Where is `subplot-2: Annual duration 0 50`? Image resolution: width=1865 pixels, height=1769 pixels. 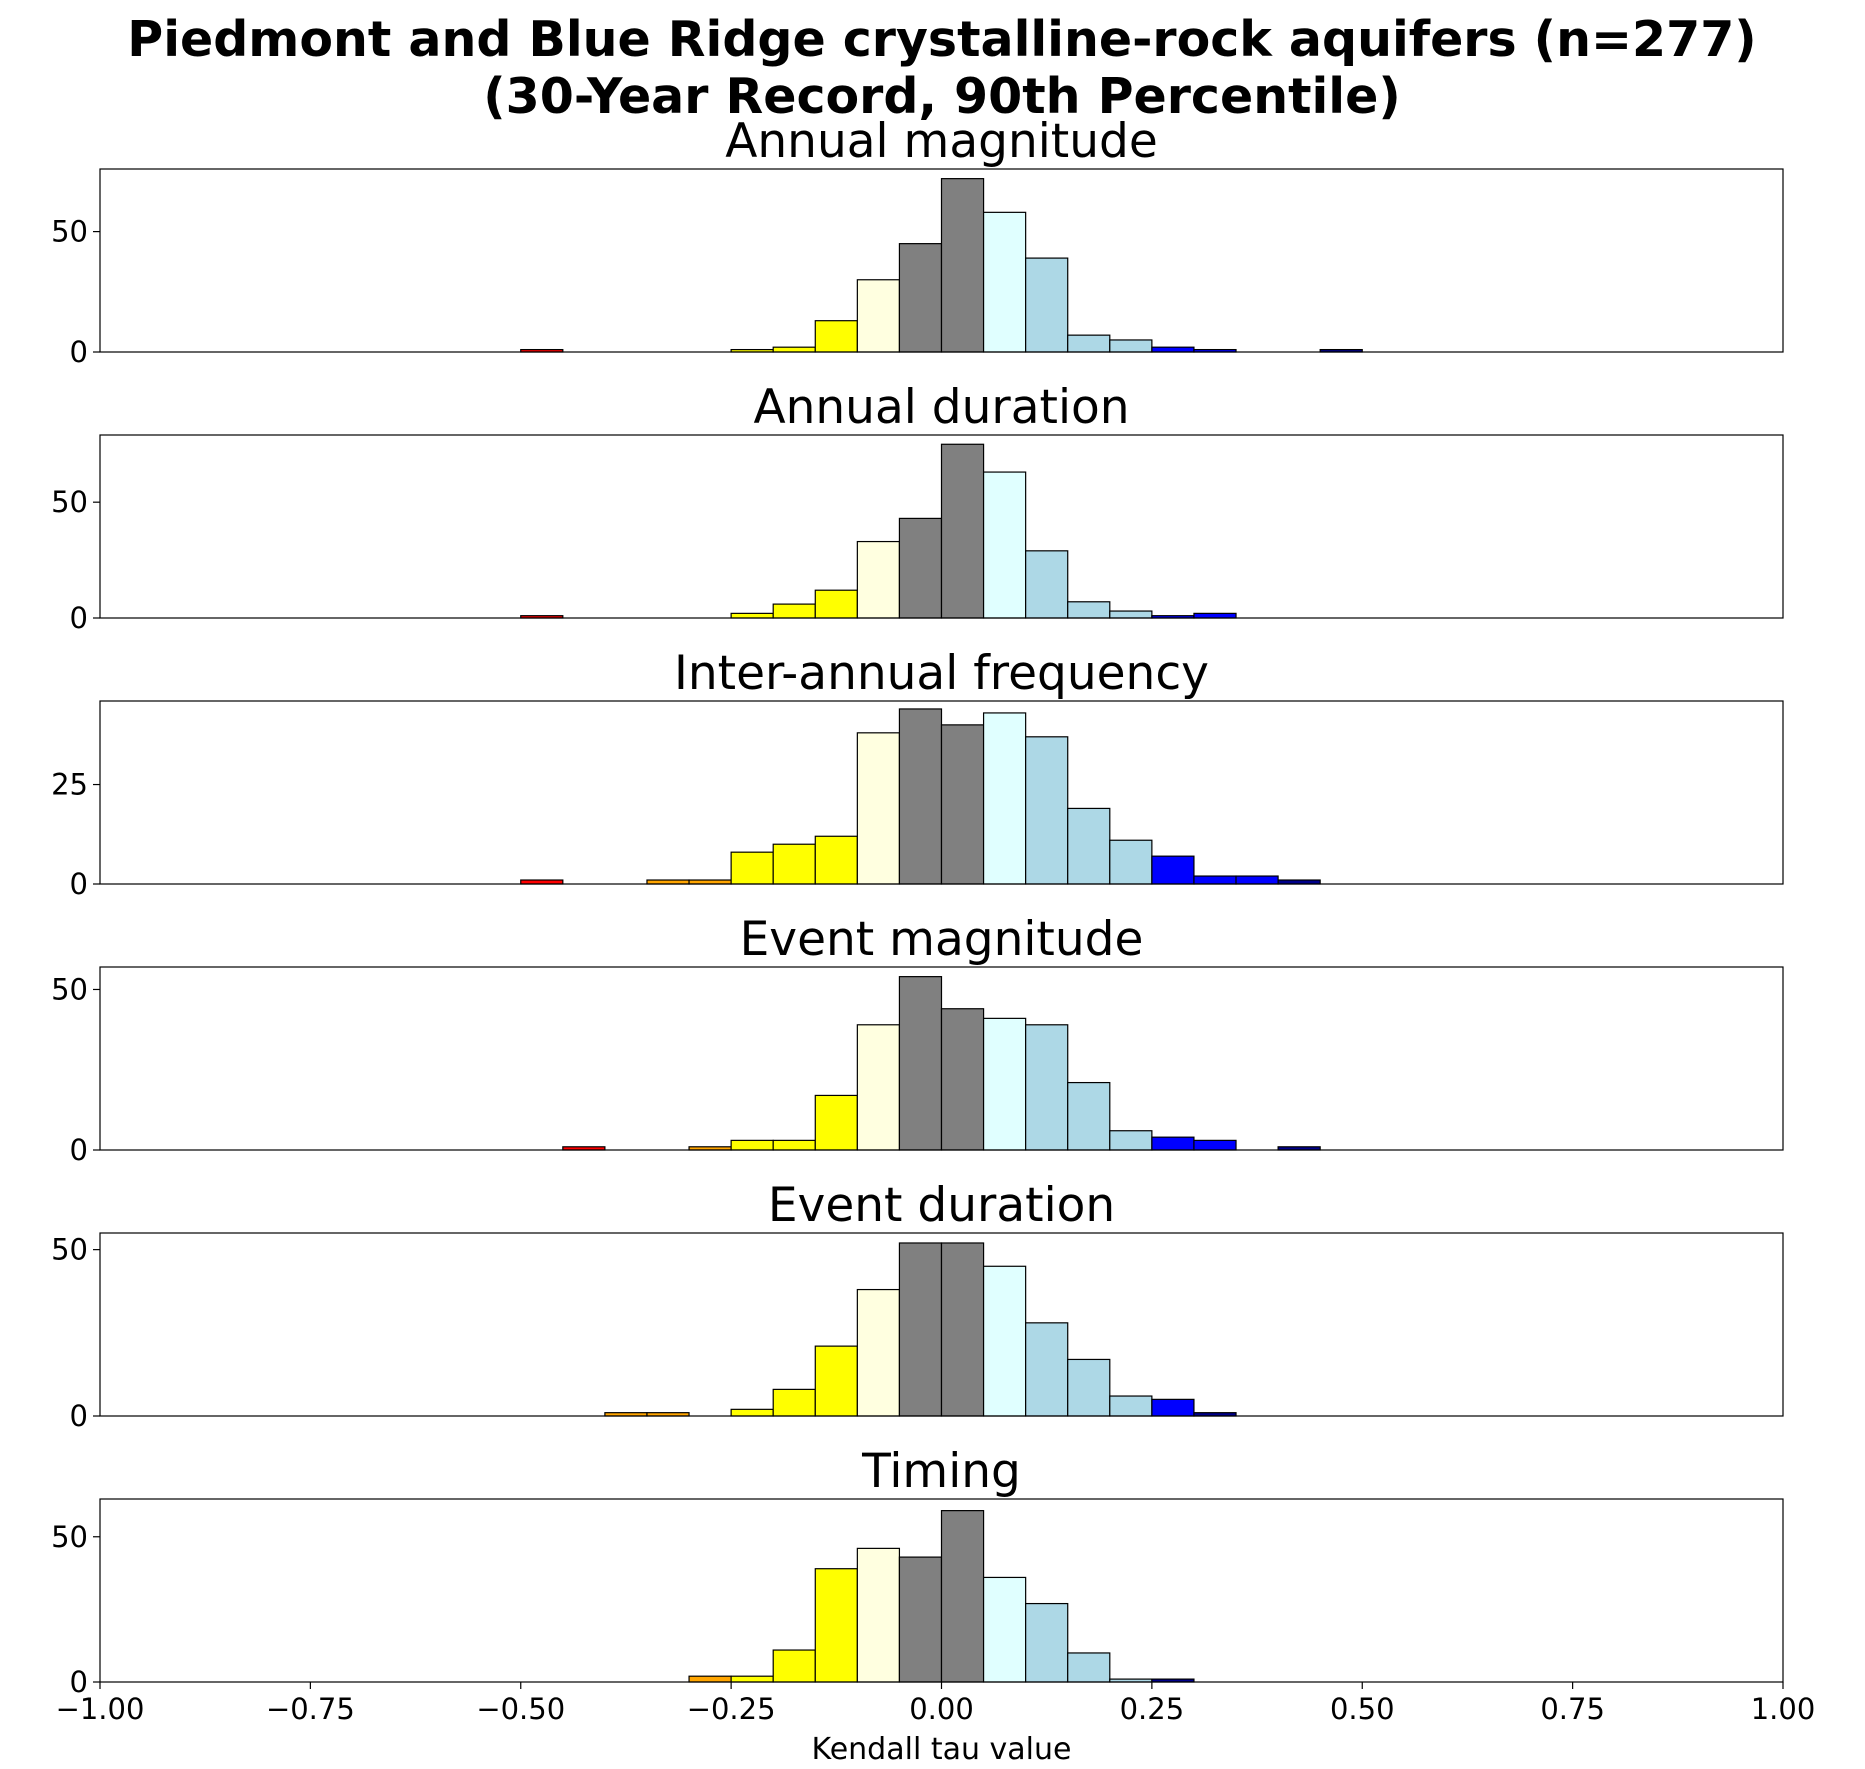
subplot-2: Annual duration 0 50 is located at coordinates (917, 507).